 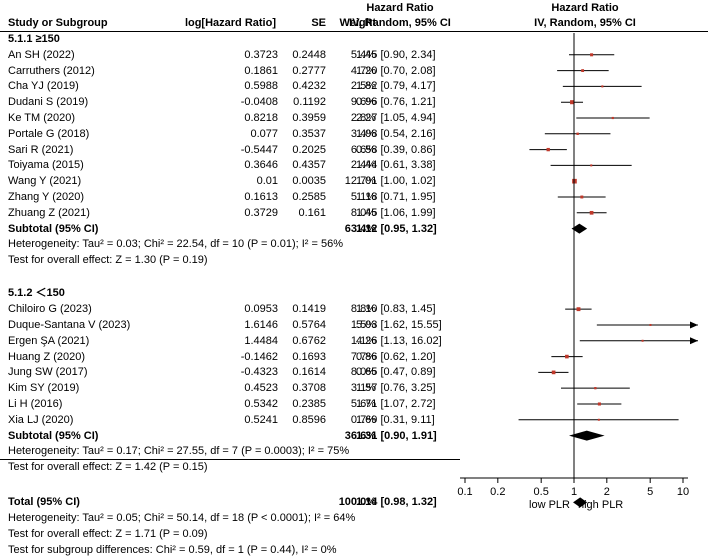 What do you see at coordinates (44, 502) in the screenshot?
I see `summary-label: Total (95% CI)` at bounding box center [44, 502].